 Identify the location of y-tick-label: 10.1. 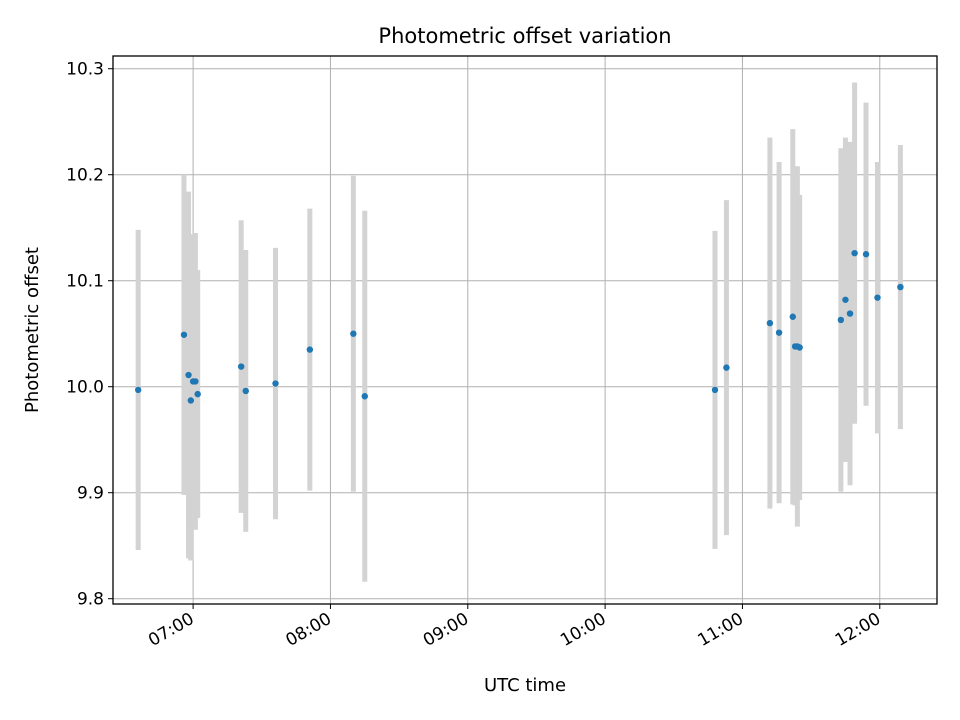
(85, 282).